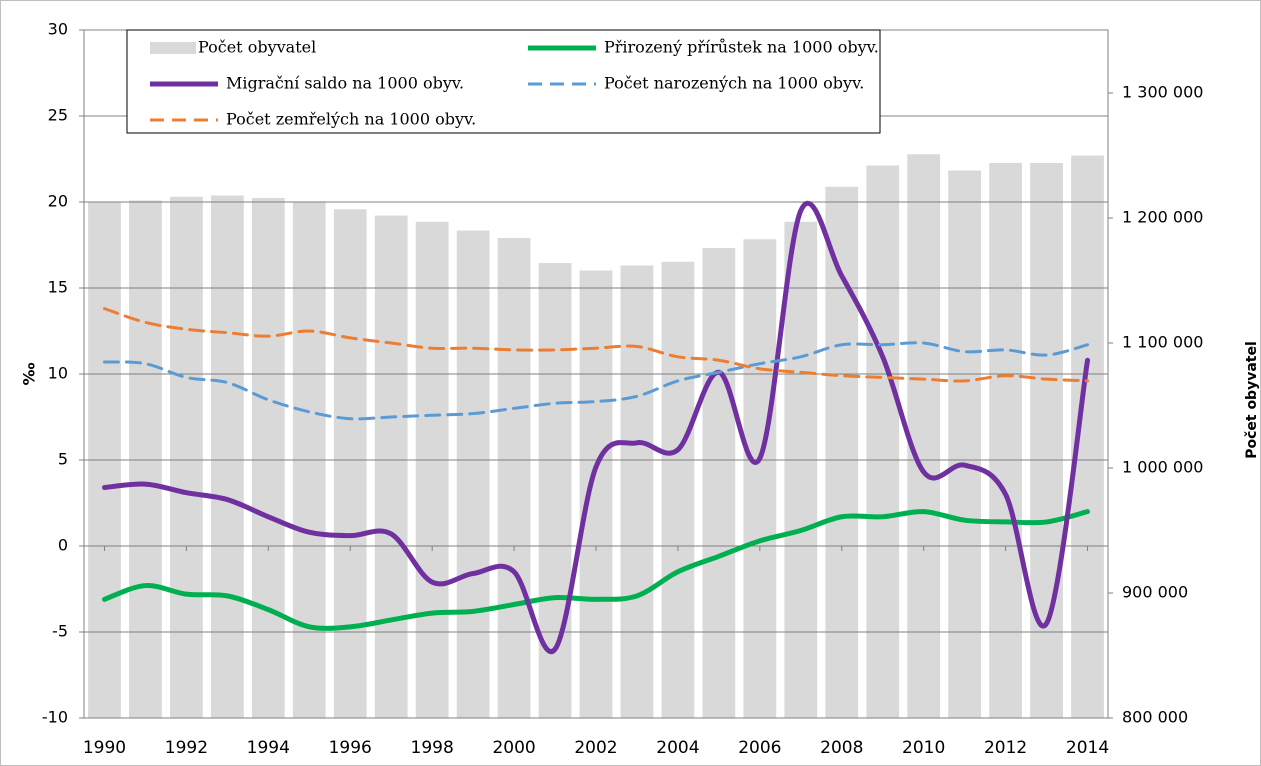 The image size is (1261, 766). What do you see at coordinates (173, 48) in the screenshot?
I see `legend-swatch` at bounding box center [173, 48].